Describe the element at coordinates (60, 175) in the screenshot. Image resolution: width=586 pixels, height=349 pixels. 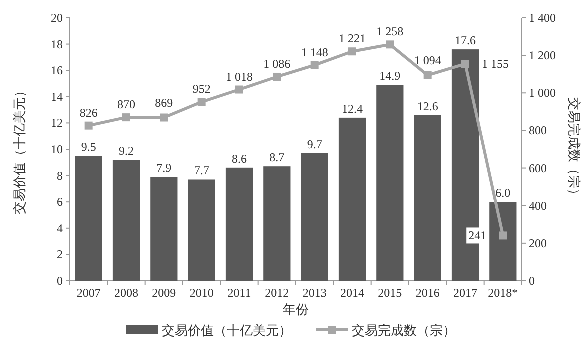
I see `y-tick-label: 8` at that location.